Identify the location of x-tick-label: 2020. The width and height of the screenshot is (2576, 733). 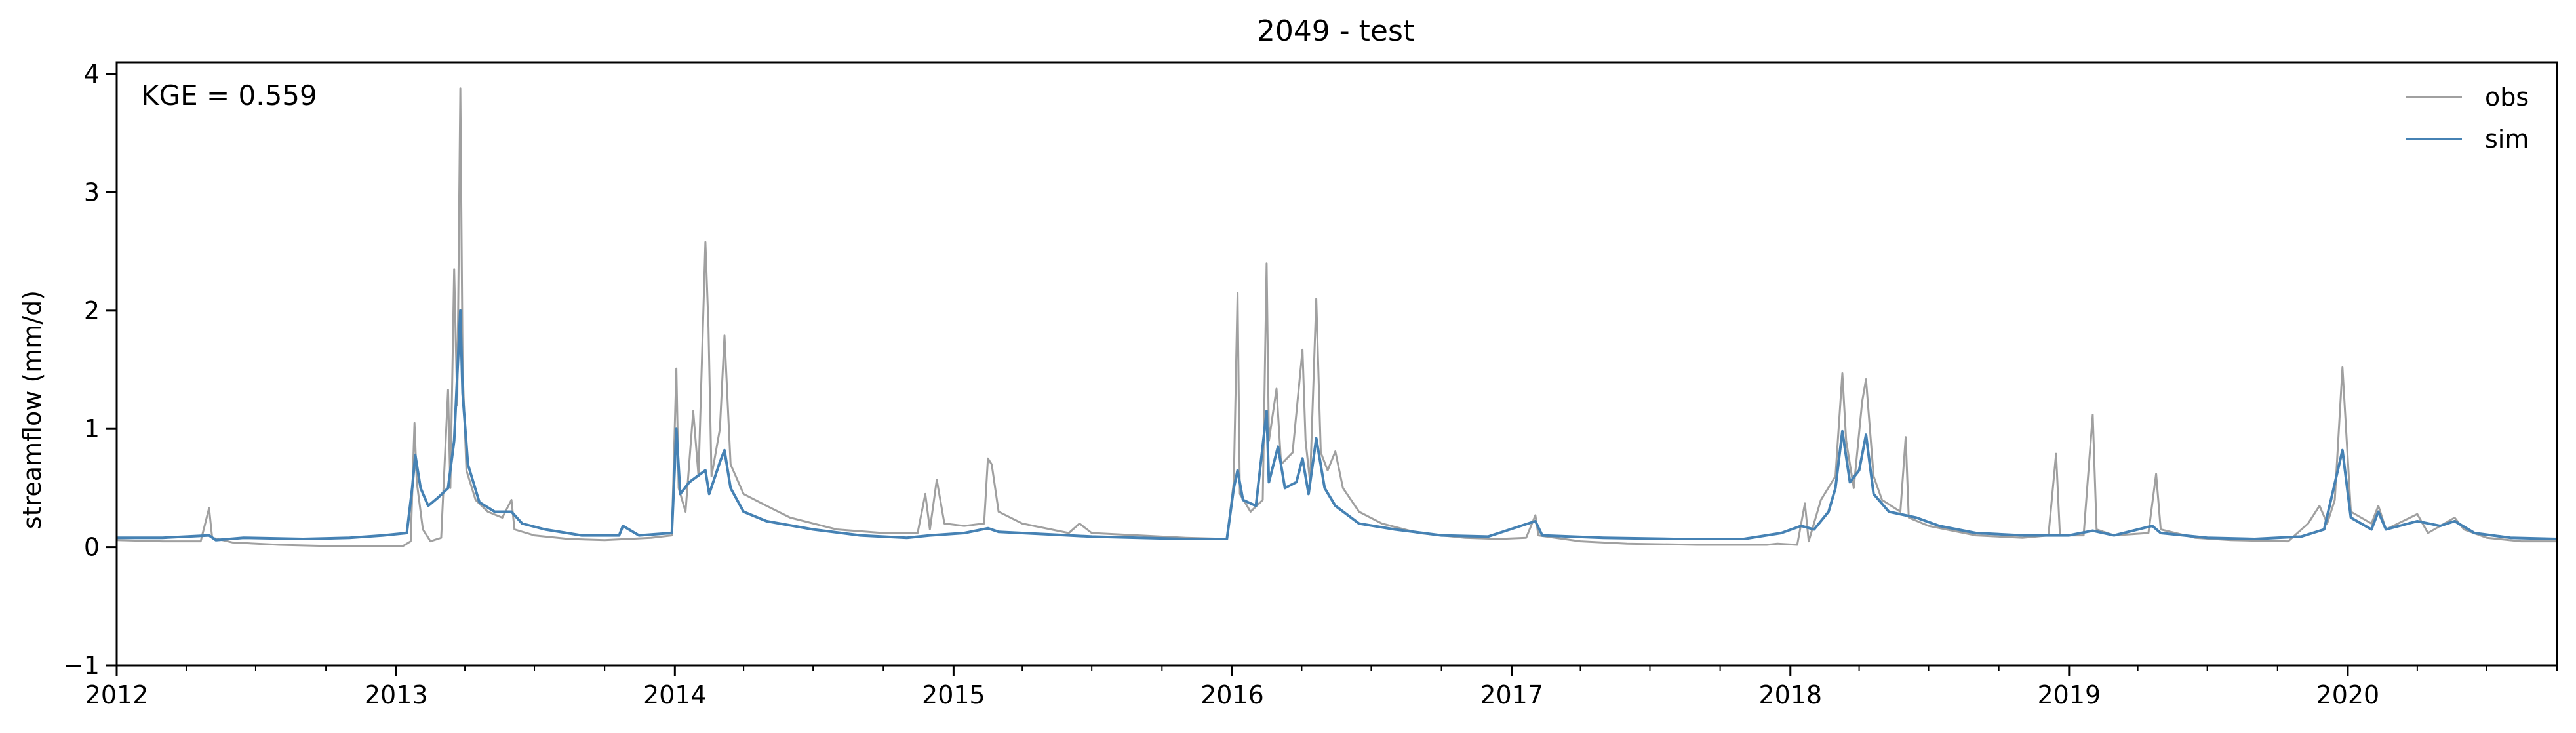
(2348, 695).